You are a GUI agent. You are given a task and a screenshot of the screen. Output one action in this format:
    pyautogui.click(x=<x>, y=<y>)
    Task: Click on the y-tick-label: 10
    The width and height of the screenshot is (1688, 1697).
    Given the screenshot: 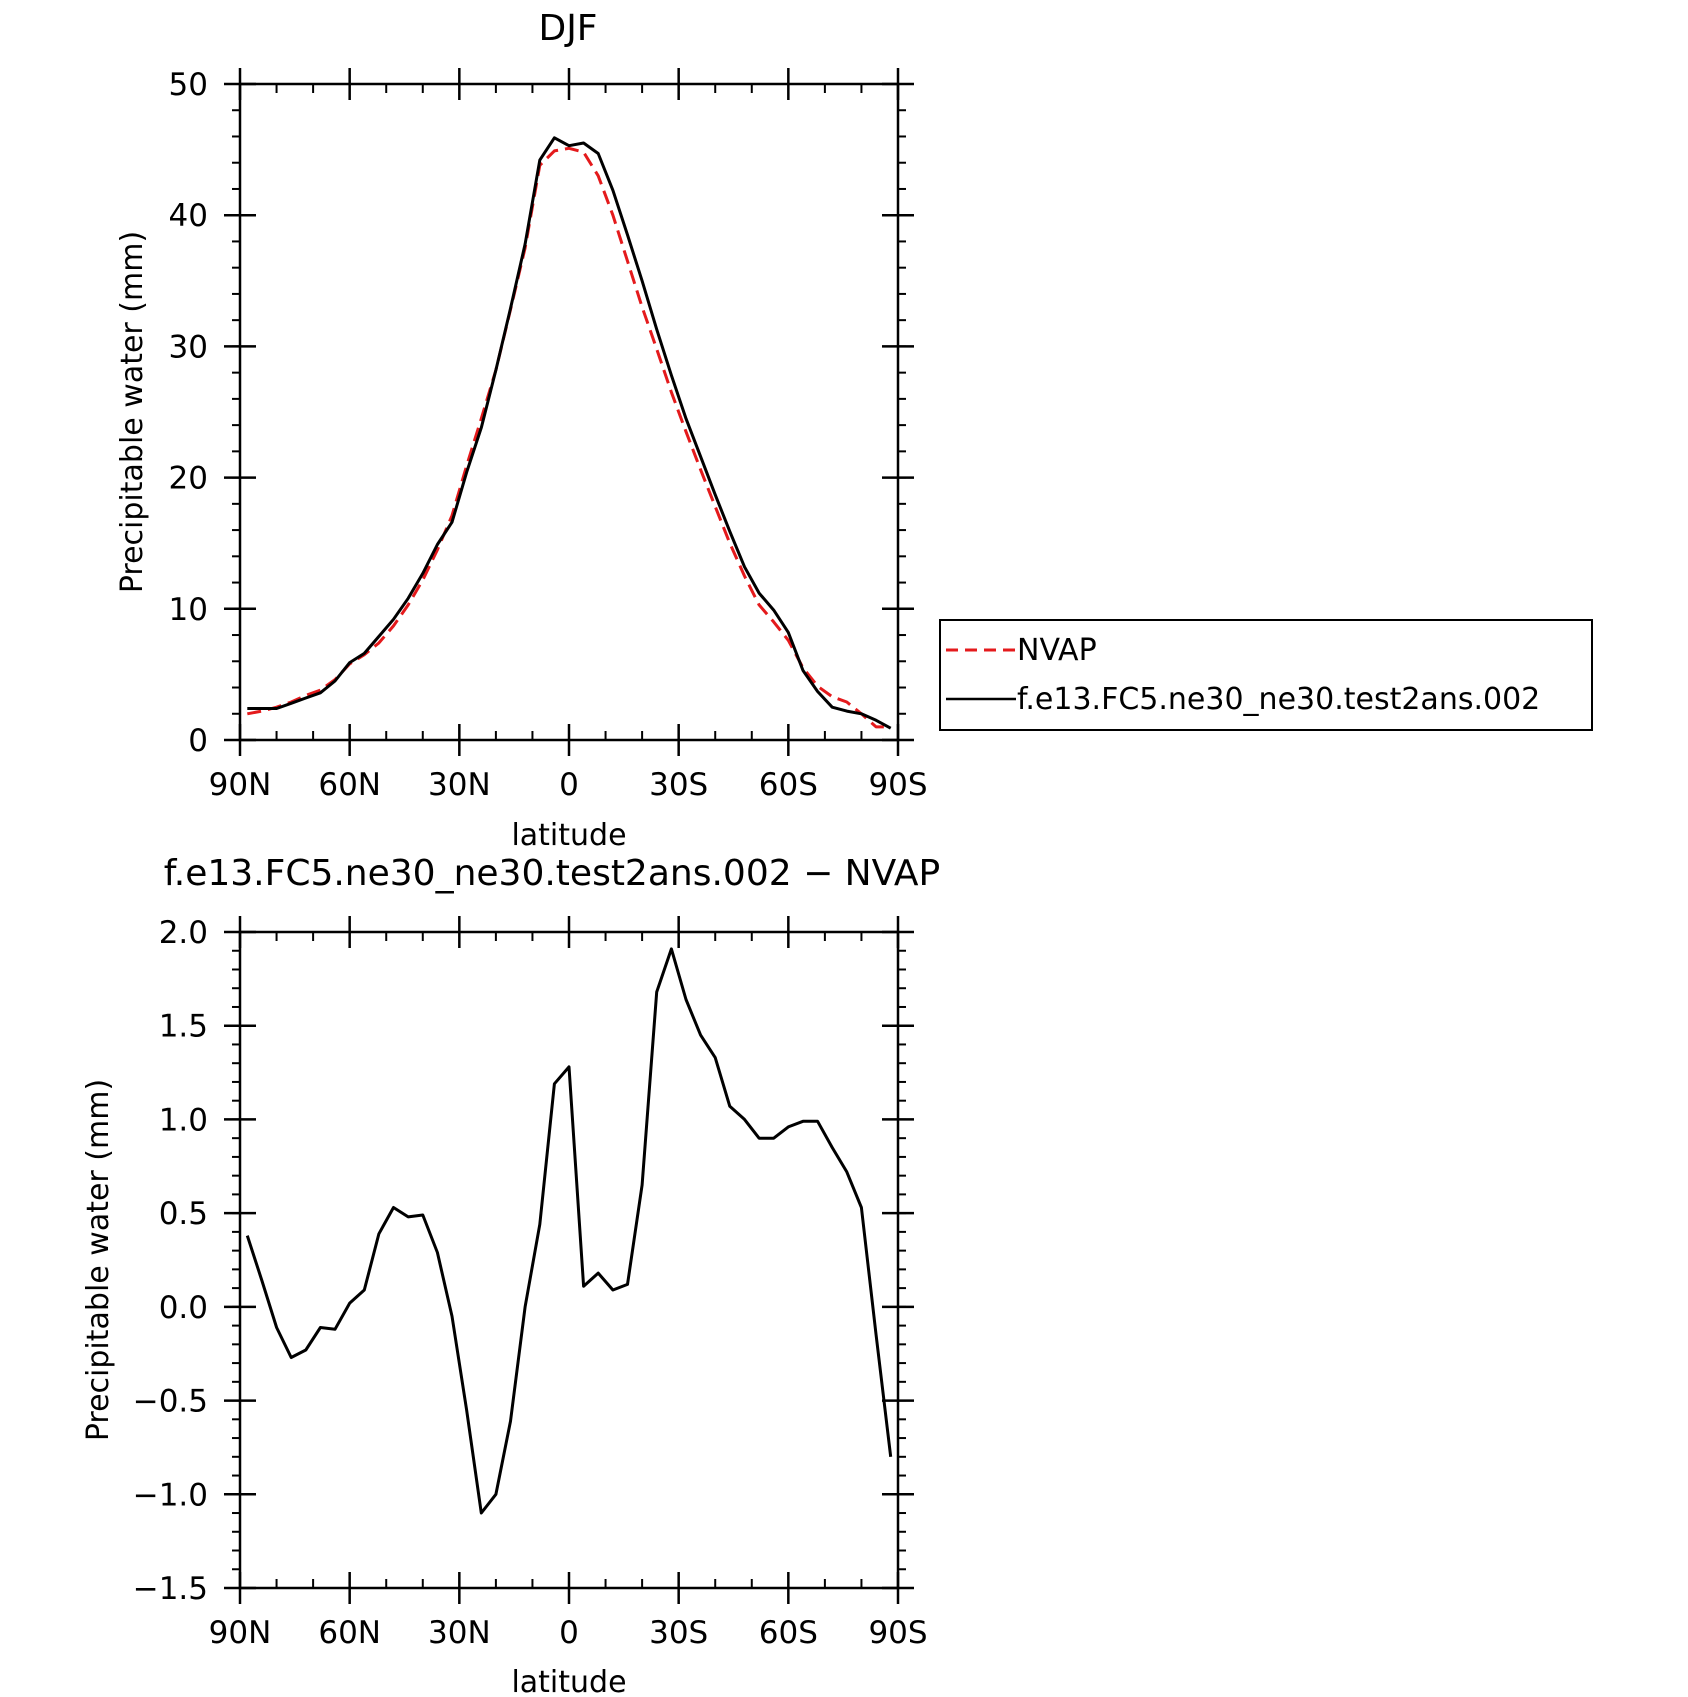 What is the action you would take?
    pyautogui.click(x=188, y=610)
    